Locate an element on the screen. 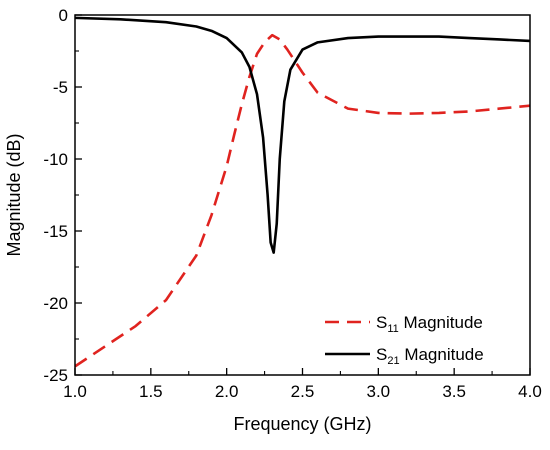 This screenshot has height=450, width=550. y-axis-title: Magnitude (dB) is located at coordinates (14, 194).